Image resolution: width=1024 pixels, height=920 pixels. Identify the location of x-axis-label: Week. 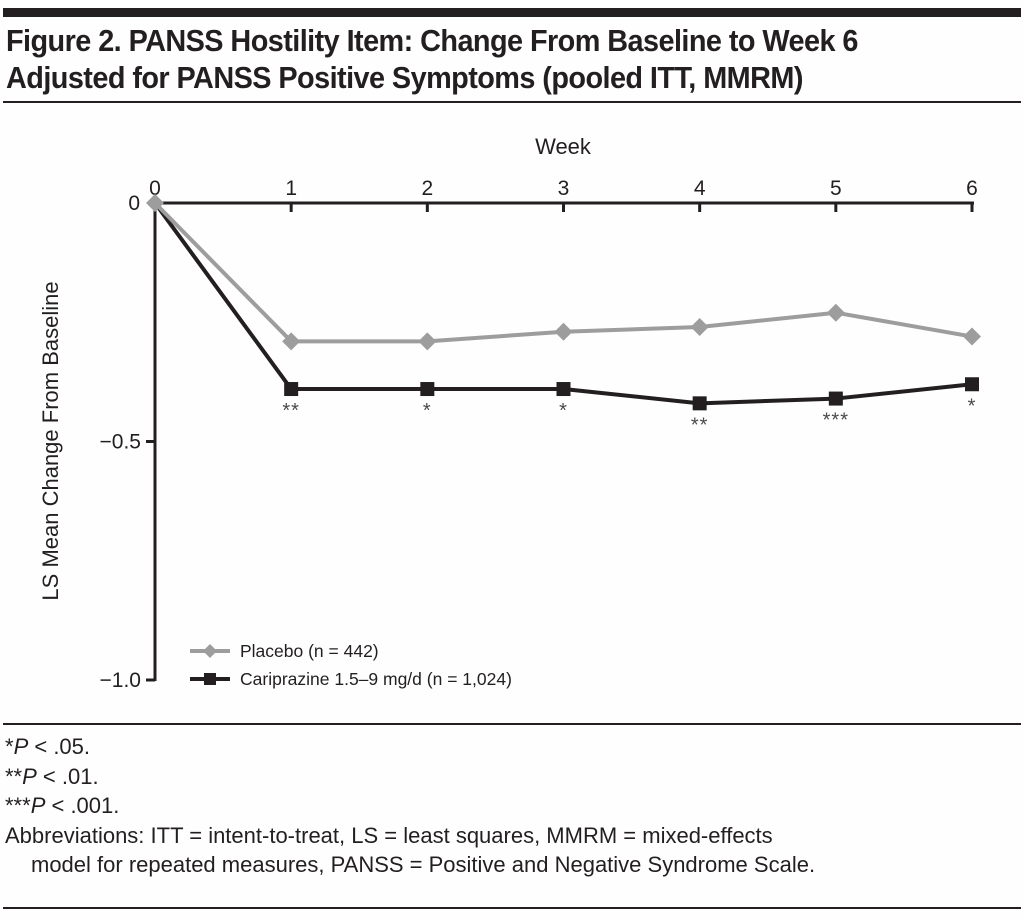
(563, 146).